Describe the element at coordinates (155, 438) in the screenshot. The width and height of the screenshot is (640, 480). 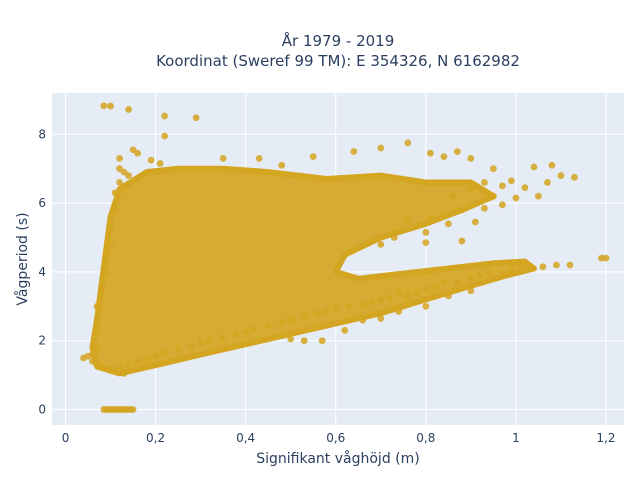
I see `x-tick-label: 0,2` at that location.